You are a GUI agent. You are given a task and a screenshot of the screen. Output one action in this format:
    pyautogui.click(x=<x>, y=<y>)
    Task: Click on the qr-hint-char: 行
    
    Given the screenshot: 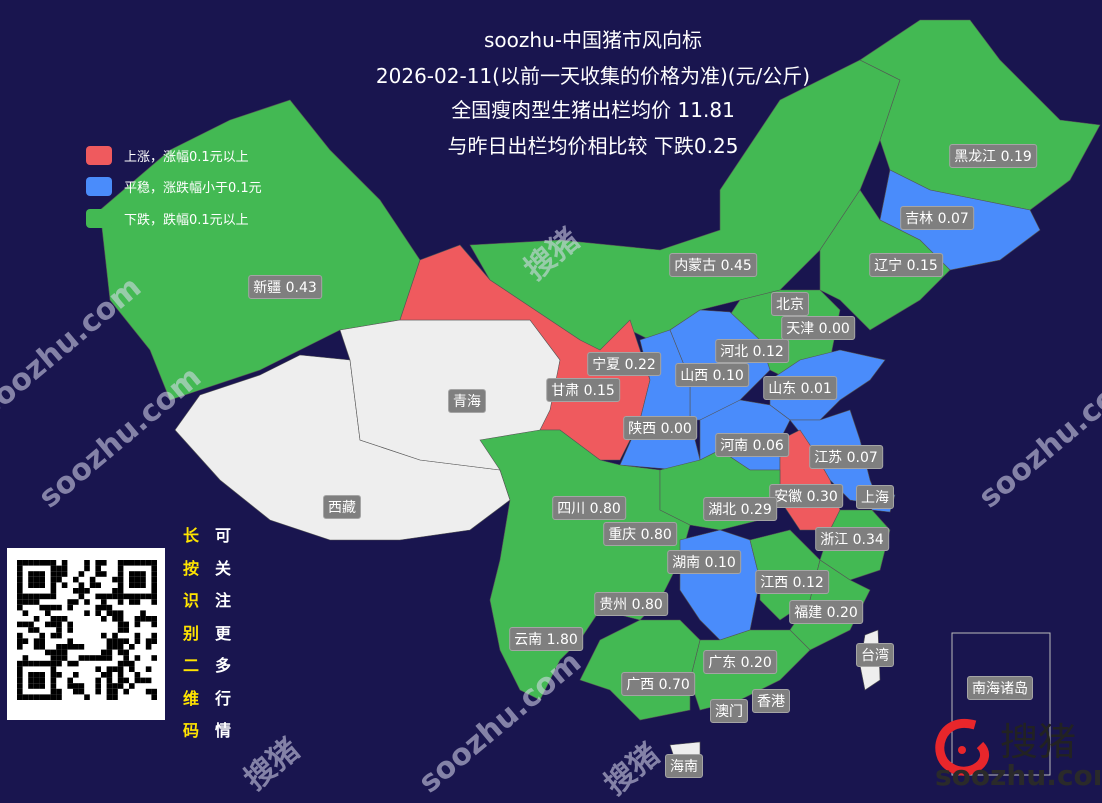 What is the action you would take?
    pyautogui.click(x=222, y=698)
    